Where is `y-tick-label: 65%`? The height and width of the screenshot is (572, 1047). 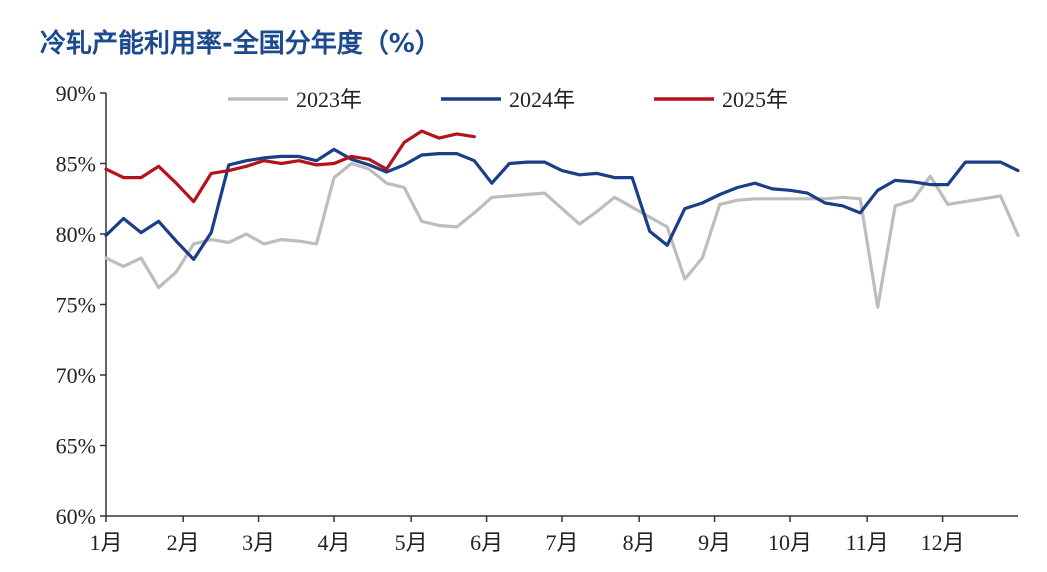 y-tick-label: 65% is located at coordinates (76, 446).